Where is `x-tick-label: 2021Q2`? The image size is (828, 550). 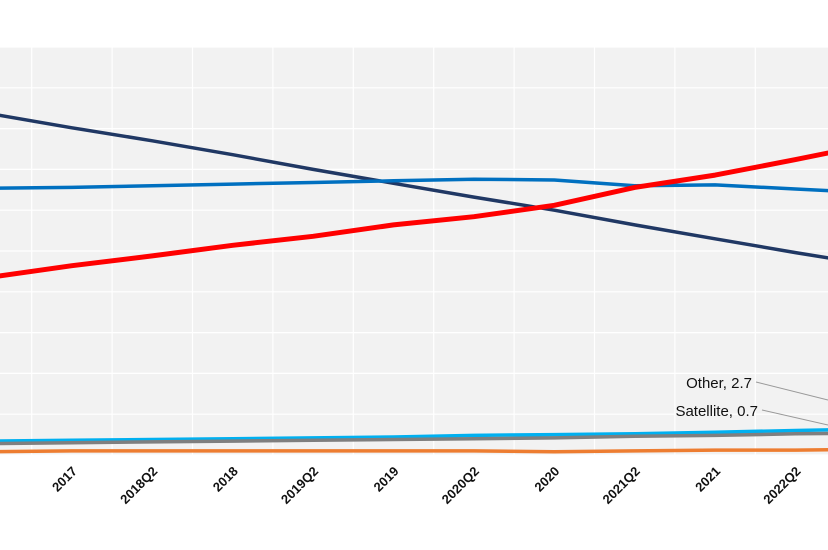
x-tick-label: 2021Q2 is located at coordinates (621, 485).